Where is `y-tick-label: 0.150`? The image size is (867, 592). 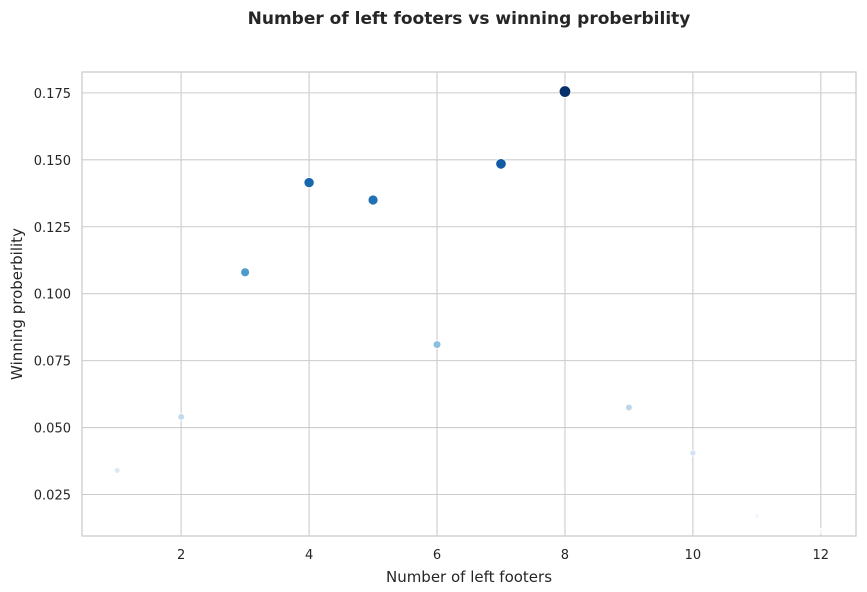 y-tick-label: 0.150 is located at coordinates (52, 161).